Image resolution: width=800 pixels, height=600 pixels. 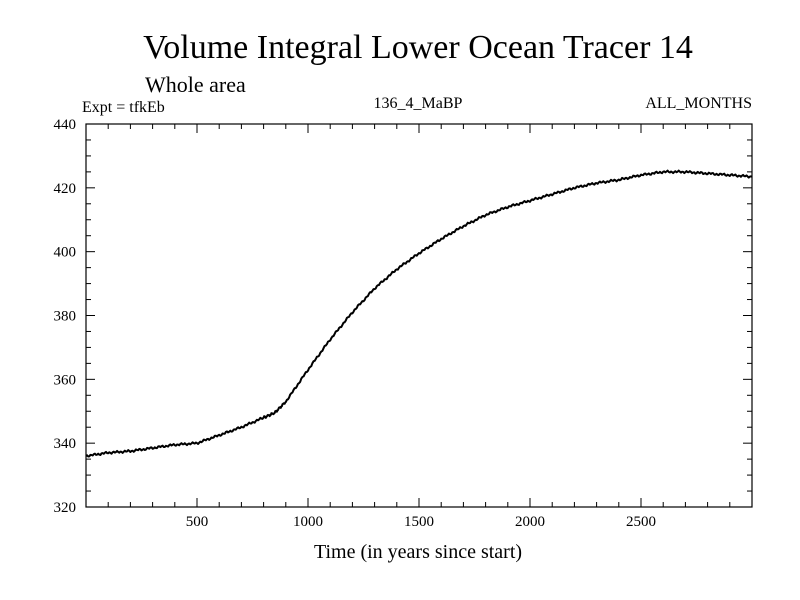 What do you see at coordinates (65, 317) in the screenshot?
I see `y-tick-label: 380` at bounding box center [65, 317].